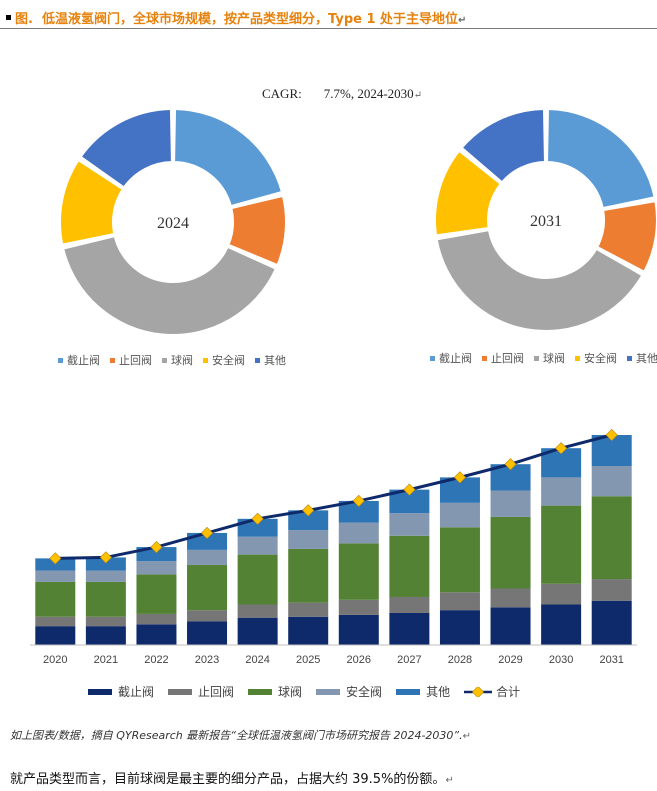 Image resolution: width=657 pixels, height=791 pixels. I want to click on bar-segment-球阀-2029, so click(510, 552).